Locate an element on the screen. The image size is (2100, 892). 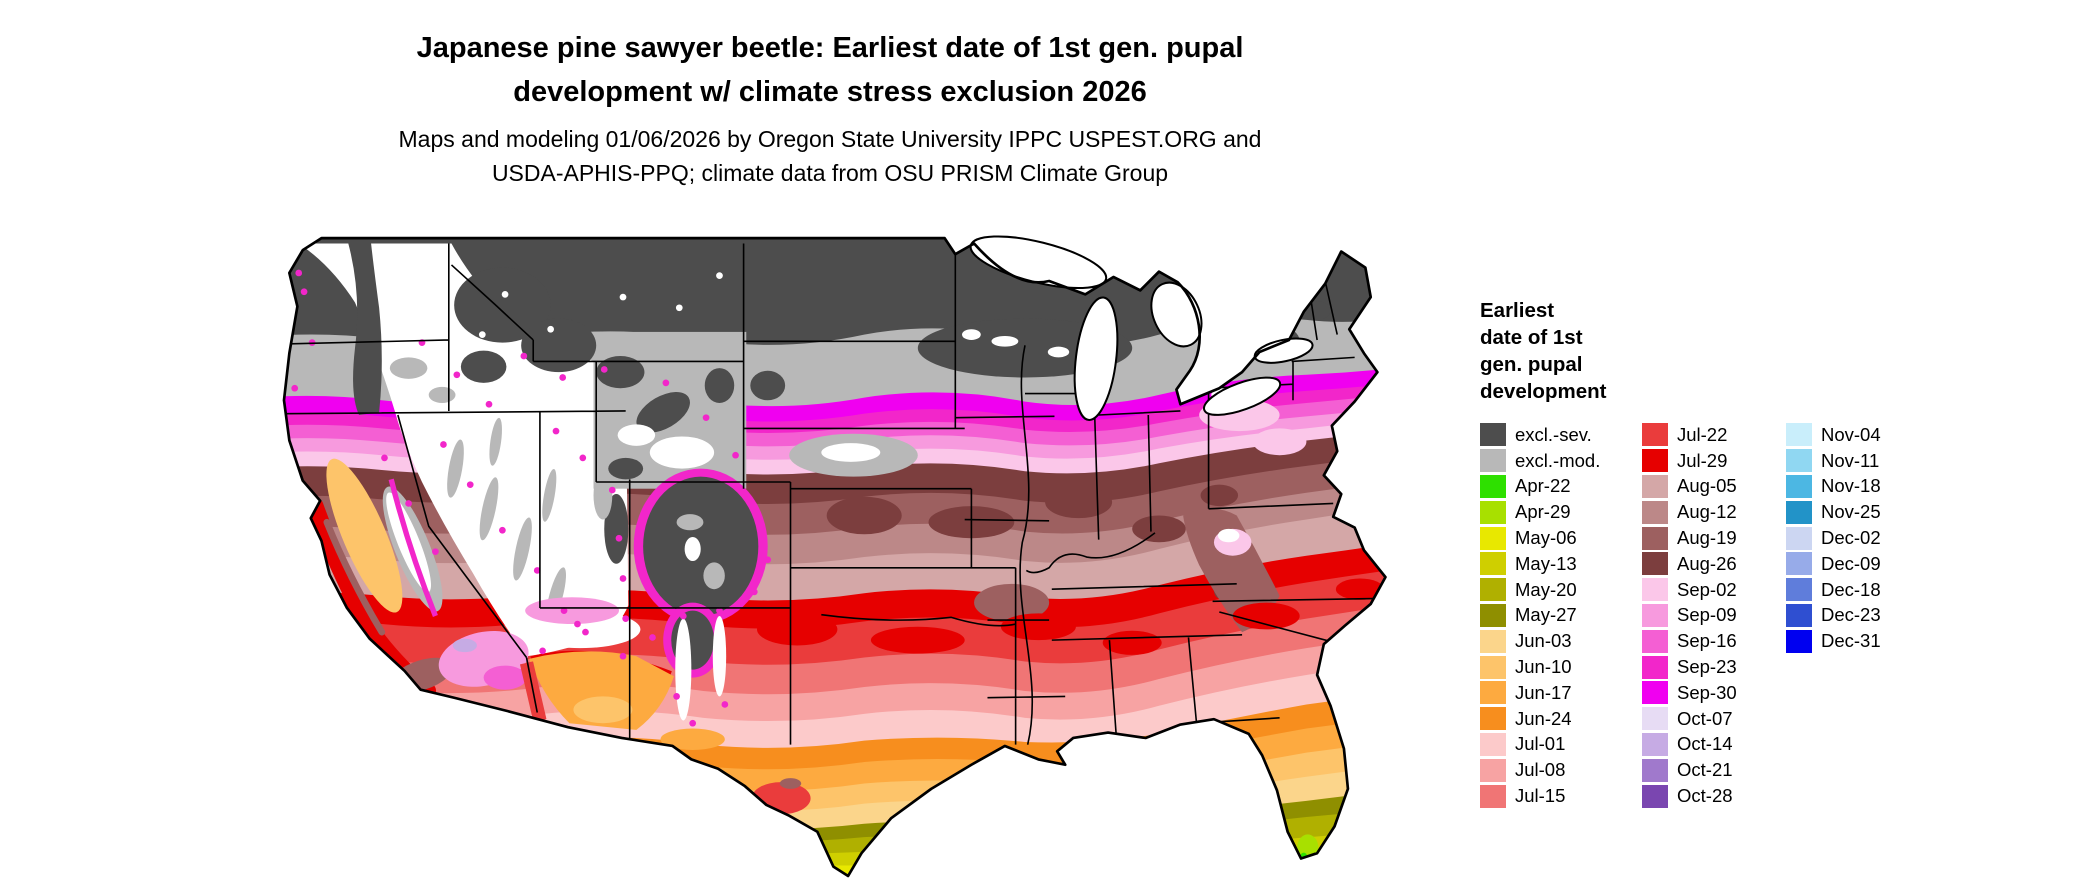
legend-entry-label: Aug-12 is located at coordinates (1707, 512).